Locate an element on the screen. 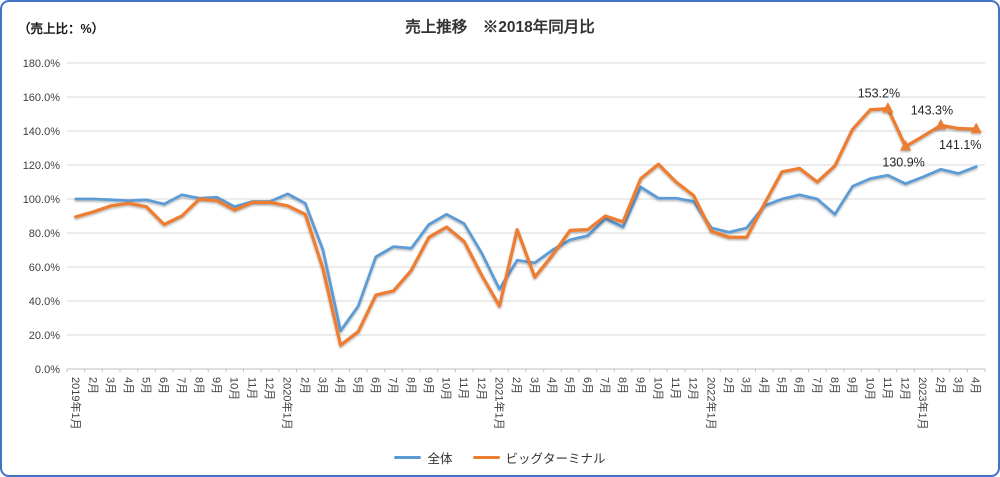  svg-text: 80.0% is located at coordinates (44, 234).